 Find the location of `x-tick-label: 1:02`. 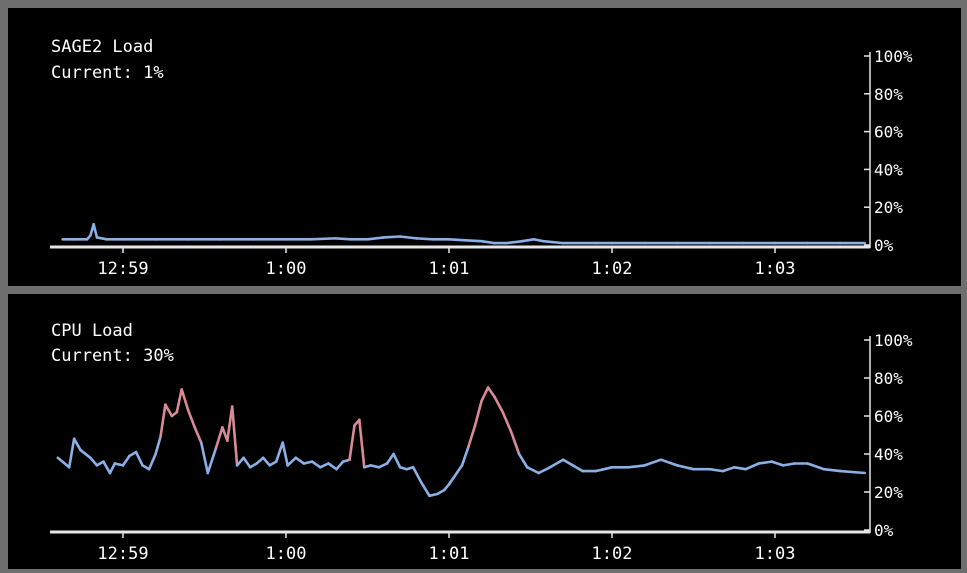

x-tick-label: 1:02 is located at coordinates (612, 269).